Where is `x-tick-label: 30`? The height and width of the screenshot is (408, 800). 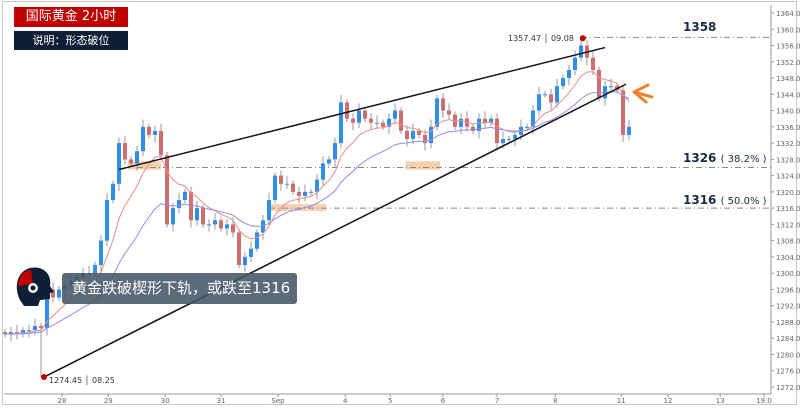
x-tick-label: 30 is located at coordinates (165, 401).